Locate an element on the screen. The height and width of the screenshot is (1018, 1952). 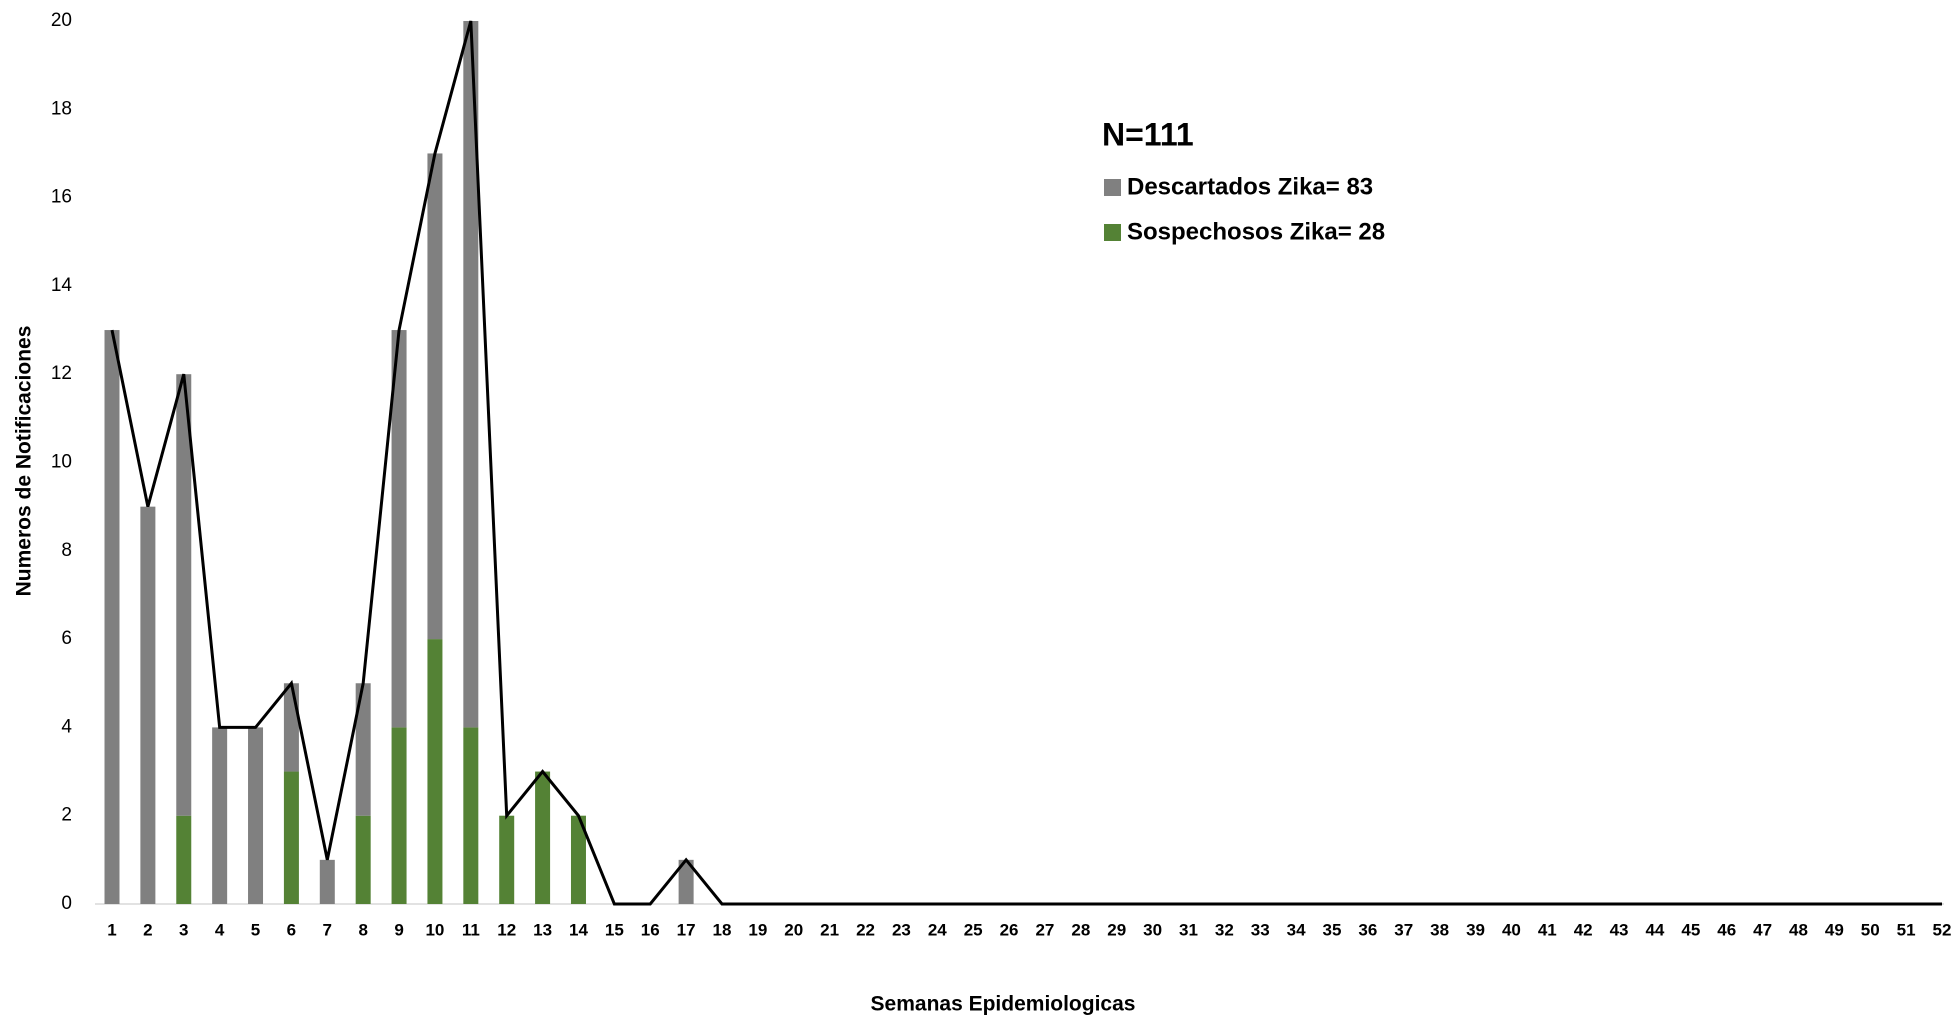
x-tick-label: 6 is located at coordinates (291, 929).